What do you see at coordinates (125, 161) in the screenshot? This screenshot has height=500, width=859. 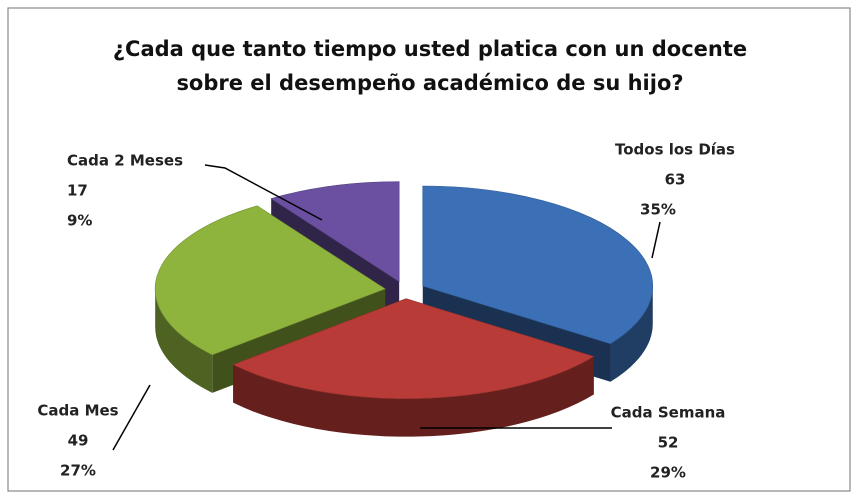 I see `data-label: Cada 2 Meses` at bounding box center [125, 161].